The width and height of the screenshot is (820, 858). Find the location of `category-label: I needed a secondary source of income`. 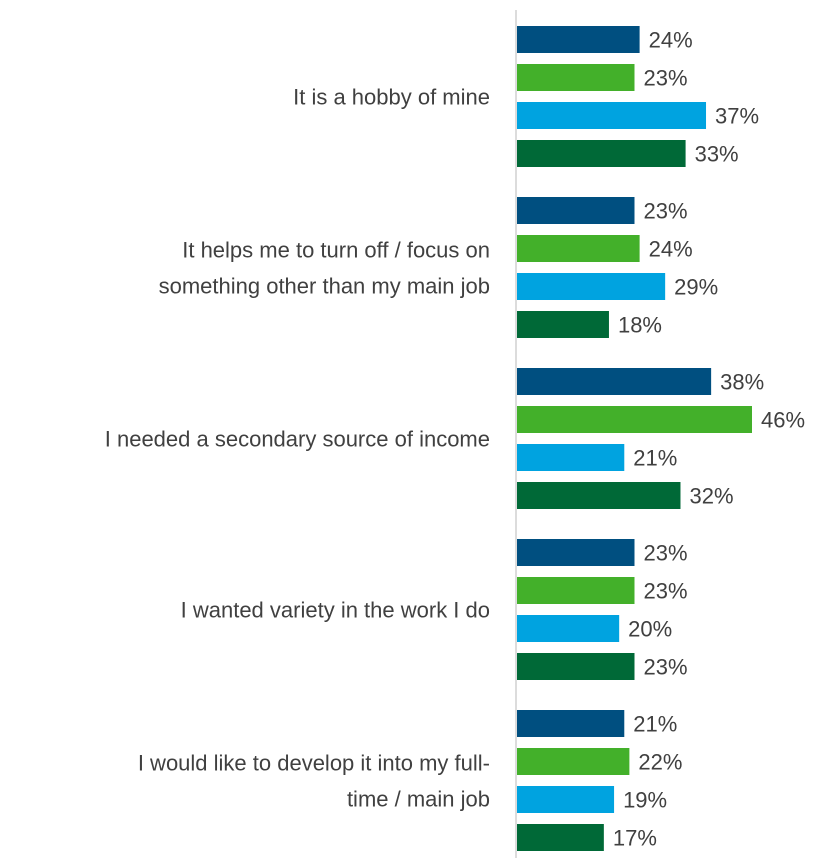

category-label: I needed a secondary source of income is located at coordinates (297, 439).